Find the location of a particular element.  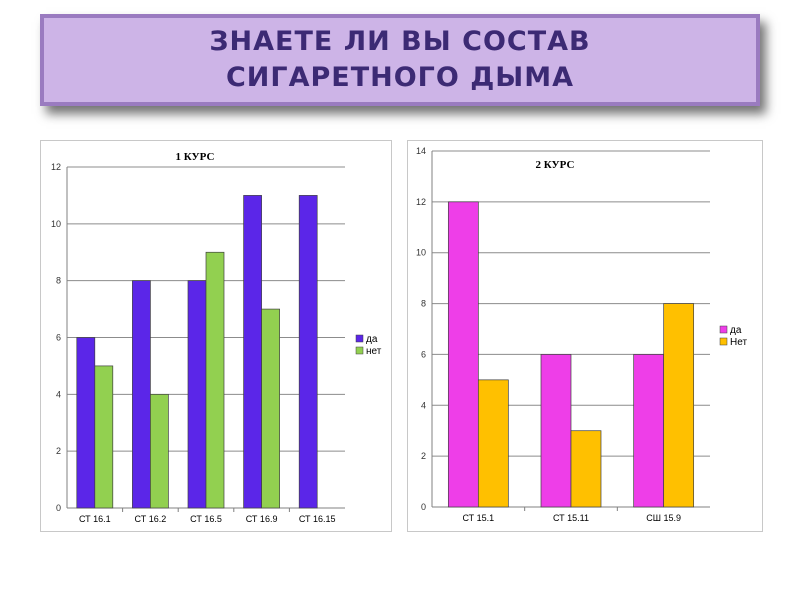

x-category-label: СШ 15.9 is located at coordinates (663, 518).